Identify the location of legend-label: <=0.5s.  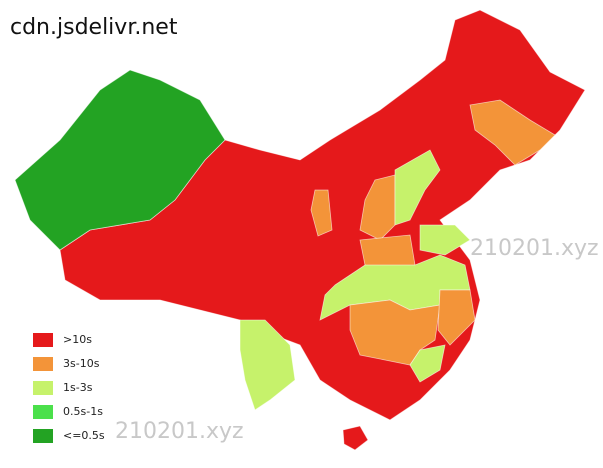
(84, 435).